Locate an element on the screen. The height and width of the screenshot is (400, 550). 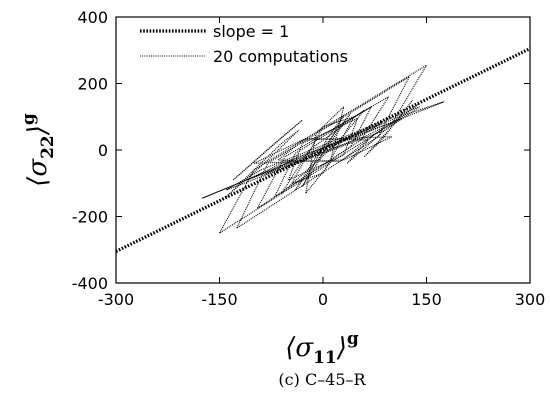
x-tick-label: 150 is located at coordinates (426, 299).